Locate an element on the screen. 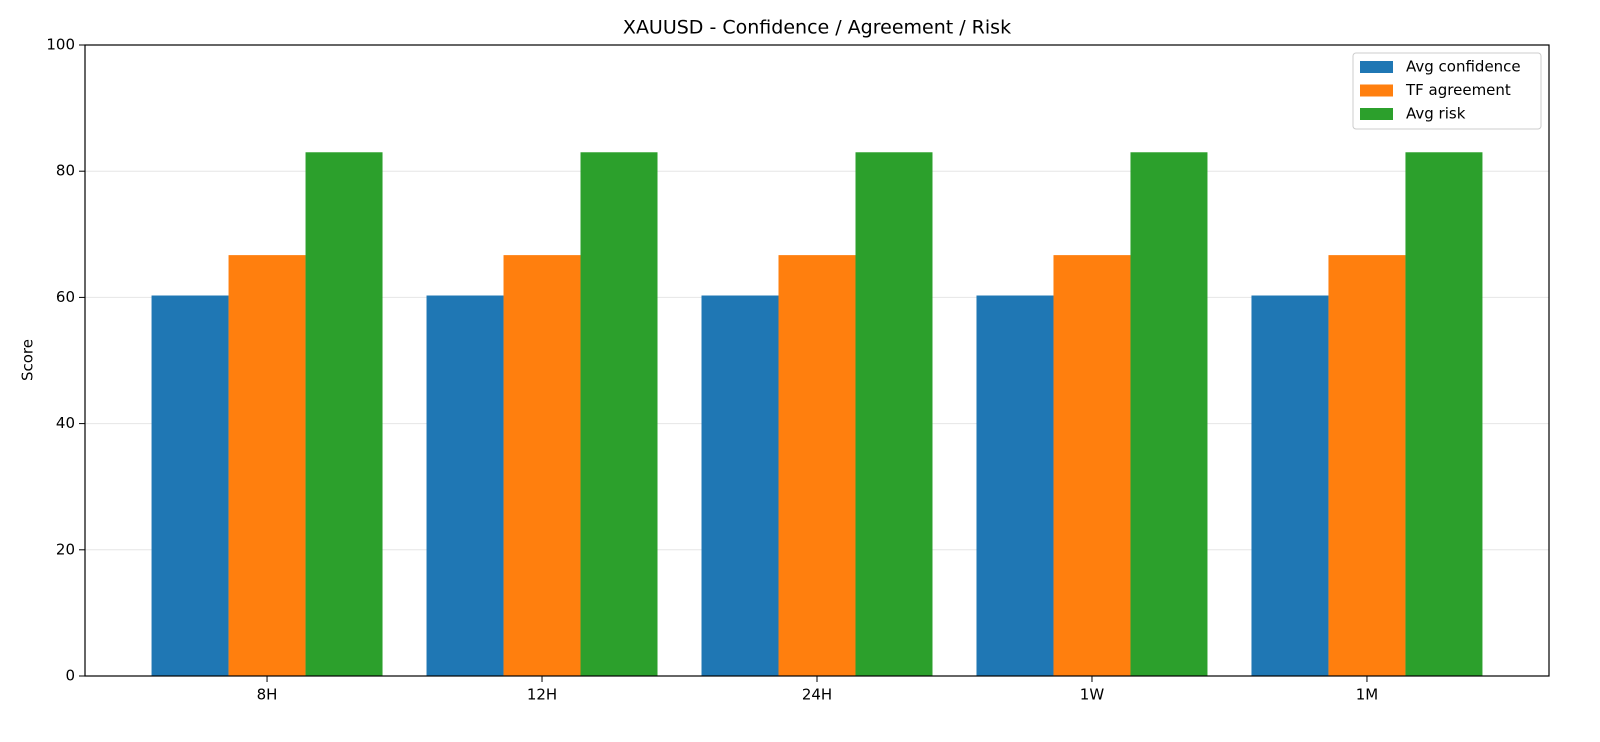  x-tick-label: 1W is located at coordinates (1092, 695).